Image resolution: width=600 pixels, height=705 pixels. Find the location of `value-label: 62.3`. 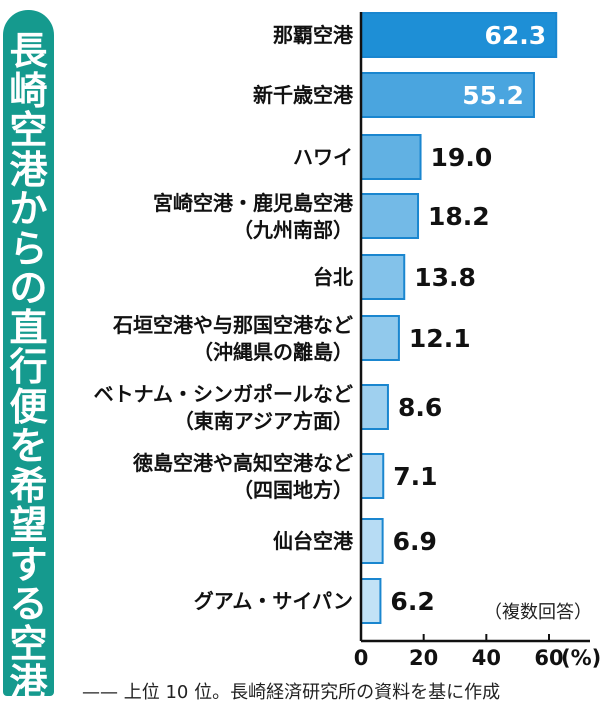

value-label: 62.3 is located at coordinates (516, 35).